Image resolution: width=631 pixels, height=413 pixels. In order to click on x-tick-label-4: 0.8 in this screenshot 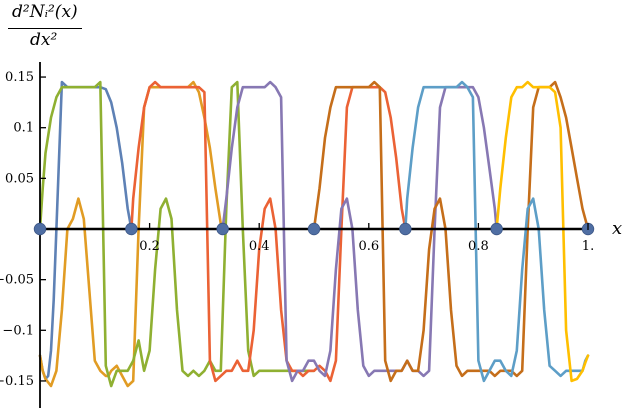, I will do `click(478, 246)`.